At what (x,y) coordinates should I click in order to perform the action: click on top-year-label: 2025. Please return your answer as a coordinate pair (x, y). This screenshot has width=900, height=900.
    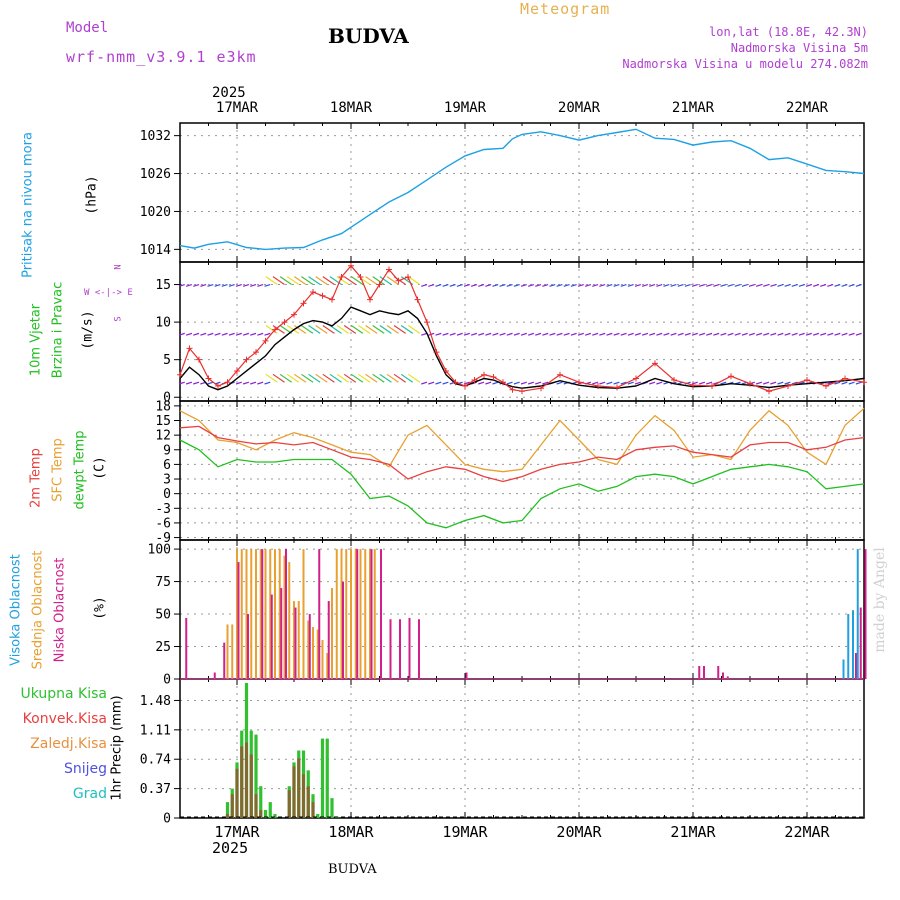
    Looking at the image, I should click on (229, 93).